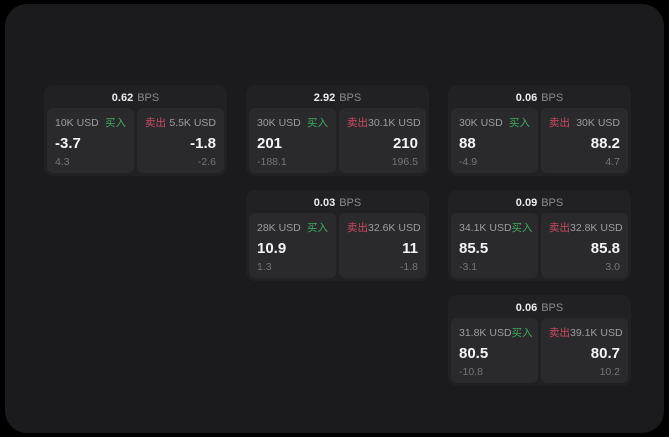  What do you see at coordinates (605, 353) in the screenshot?
I see `sell-price: 80.7` at bounding box center [605, 353].